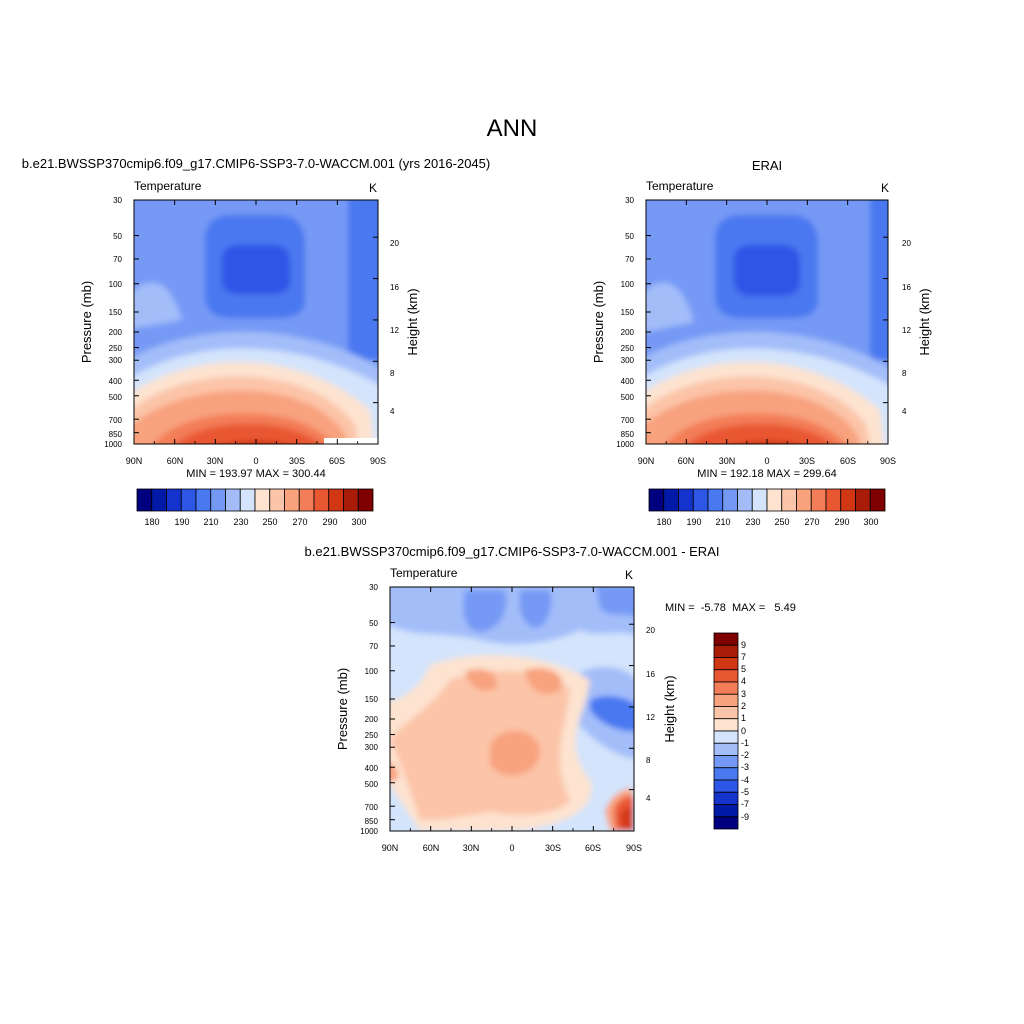  I want to click on stats-label: MIN = 193.97 MAX = 300.44, so click(255, 474).